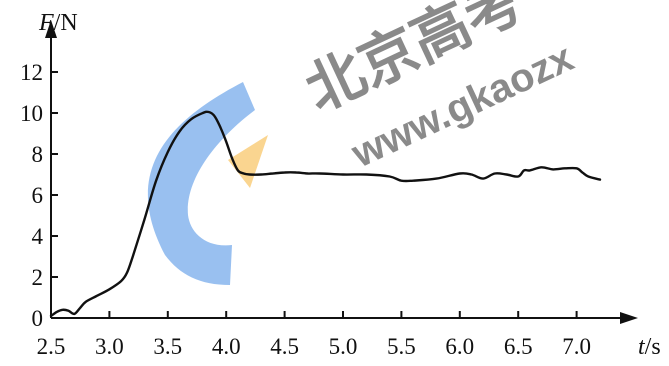  Describe the element at coordinates (31, 72) in the screenshot. I see `y-tick-label: 12` at that location.